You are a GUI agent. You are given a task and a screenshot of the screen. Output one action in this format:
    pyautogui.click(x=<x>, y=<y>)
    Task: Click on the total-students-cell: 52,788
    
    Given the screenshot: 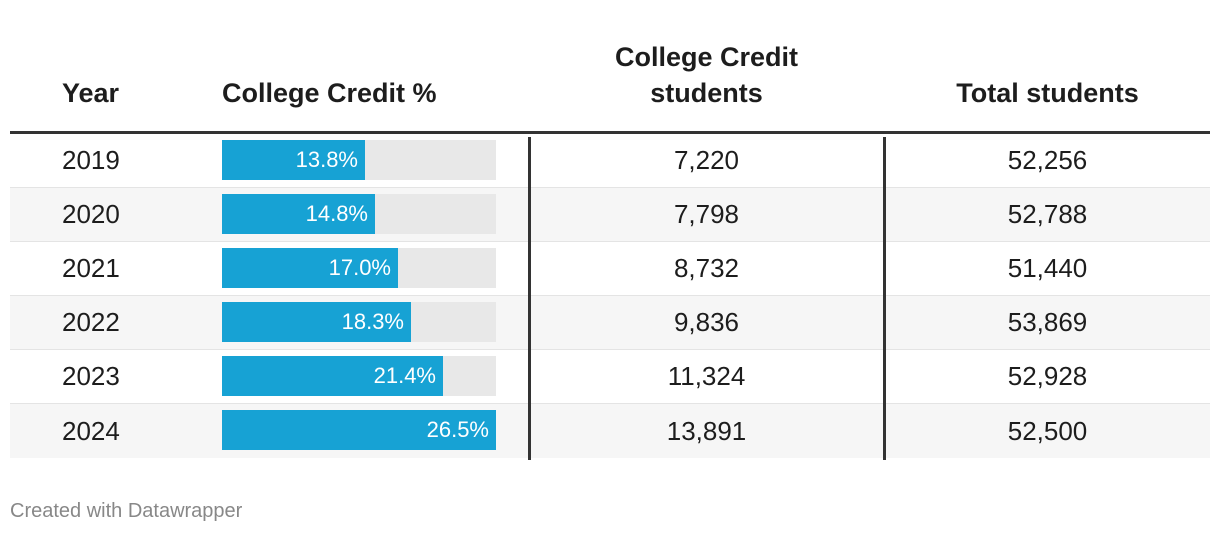 What is the action you would take?
    pyautogui.click(x=1047, y=214)
    